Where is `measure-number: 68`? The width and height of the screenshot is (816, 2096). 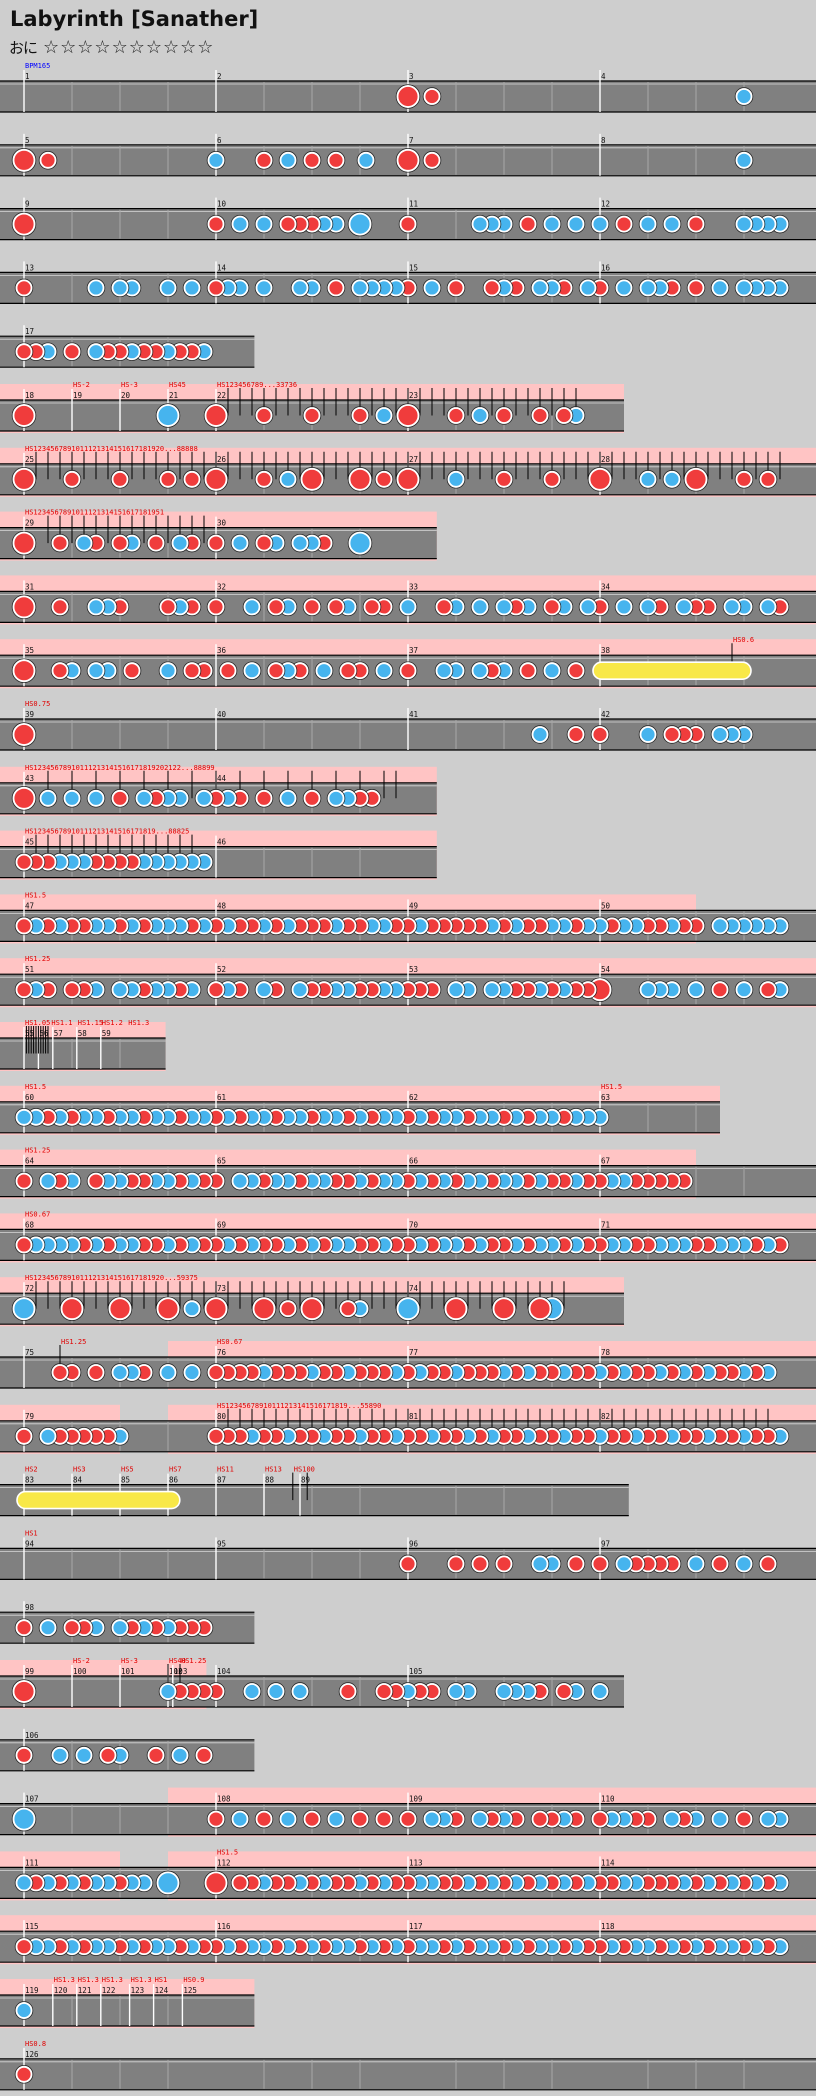
measure-number: 68 is located at coordinates (30, 1224).